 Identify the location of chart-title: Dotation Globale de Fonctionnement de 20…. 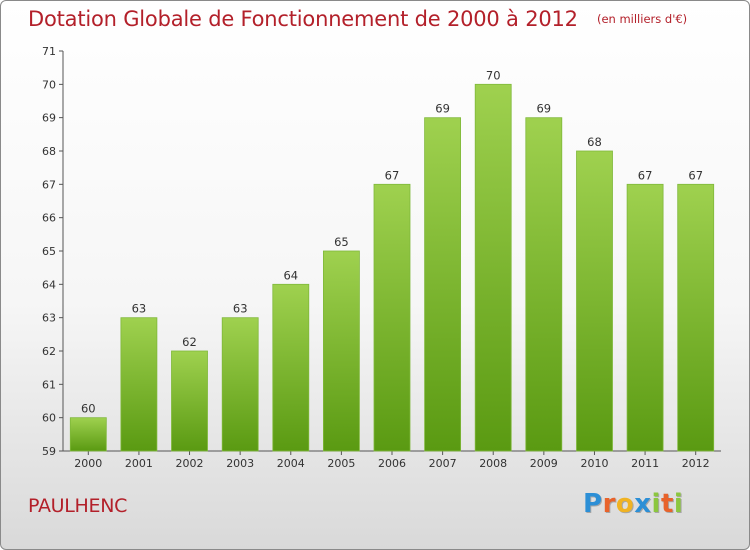
(303, 19).